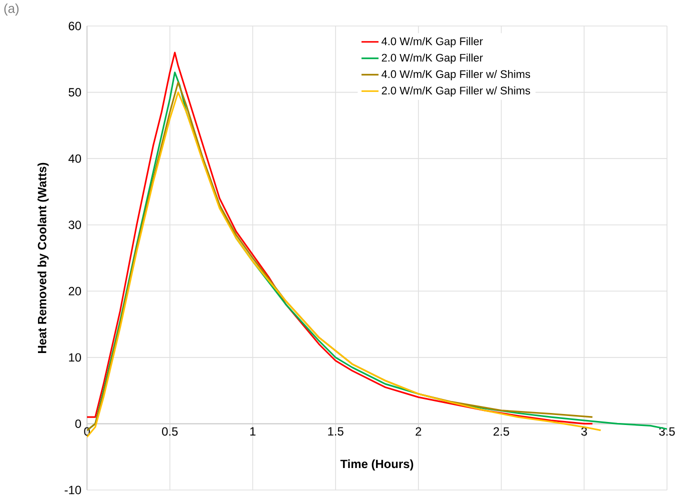 Image resolution: width=678 pixels, height=498 pixels. Describe the element at coordinates (377, 465) in the screenshot. I see `x-axis-title: Time (Hours)` at that location.